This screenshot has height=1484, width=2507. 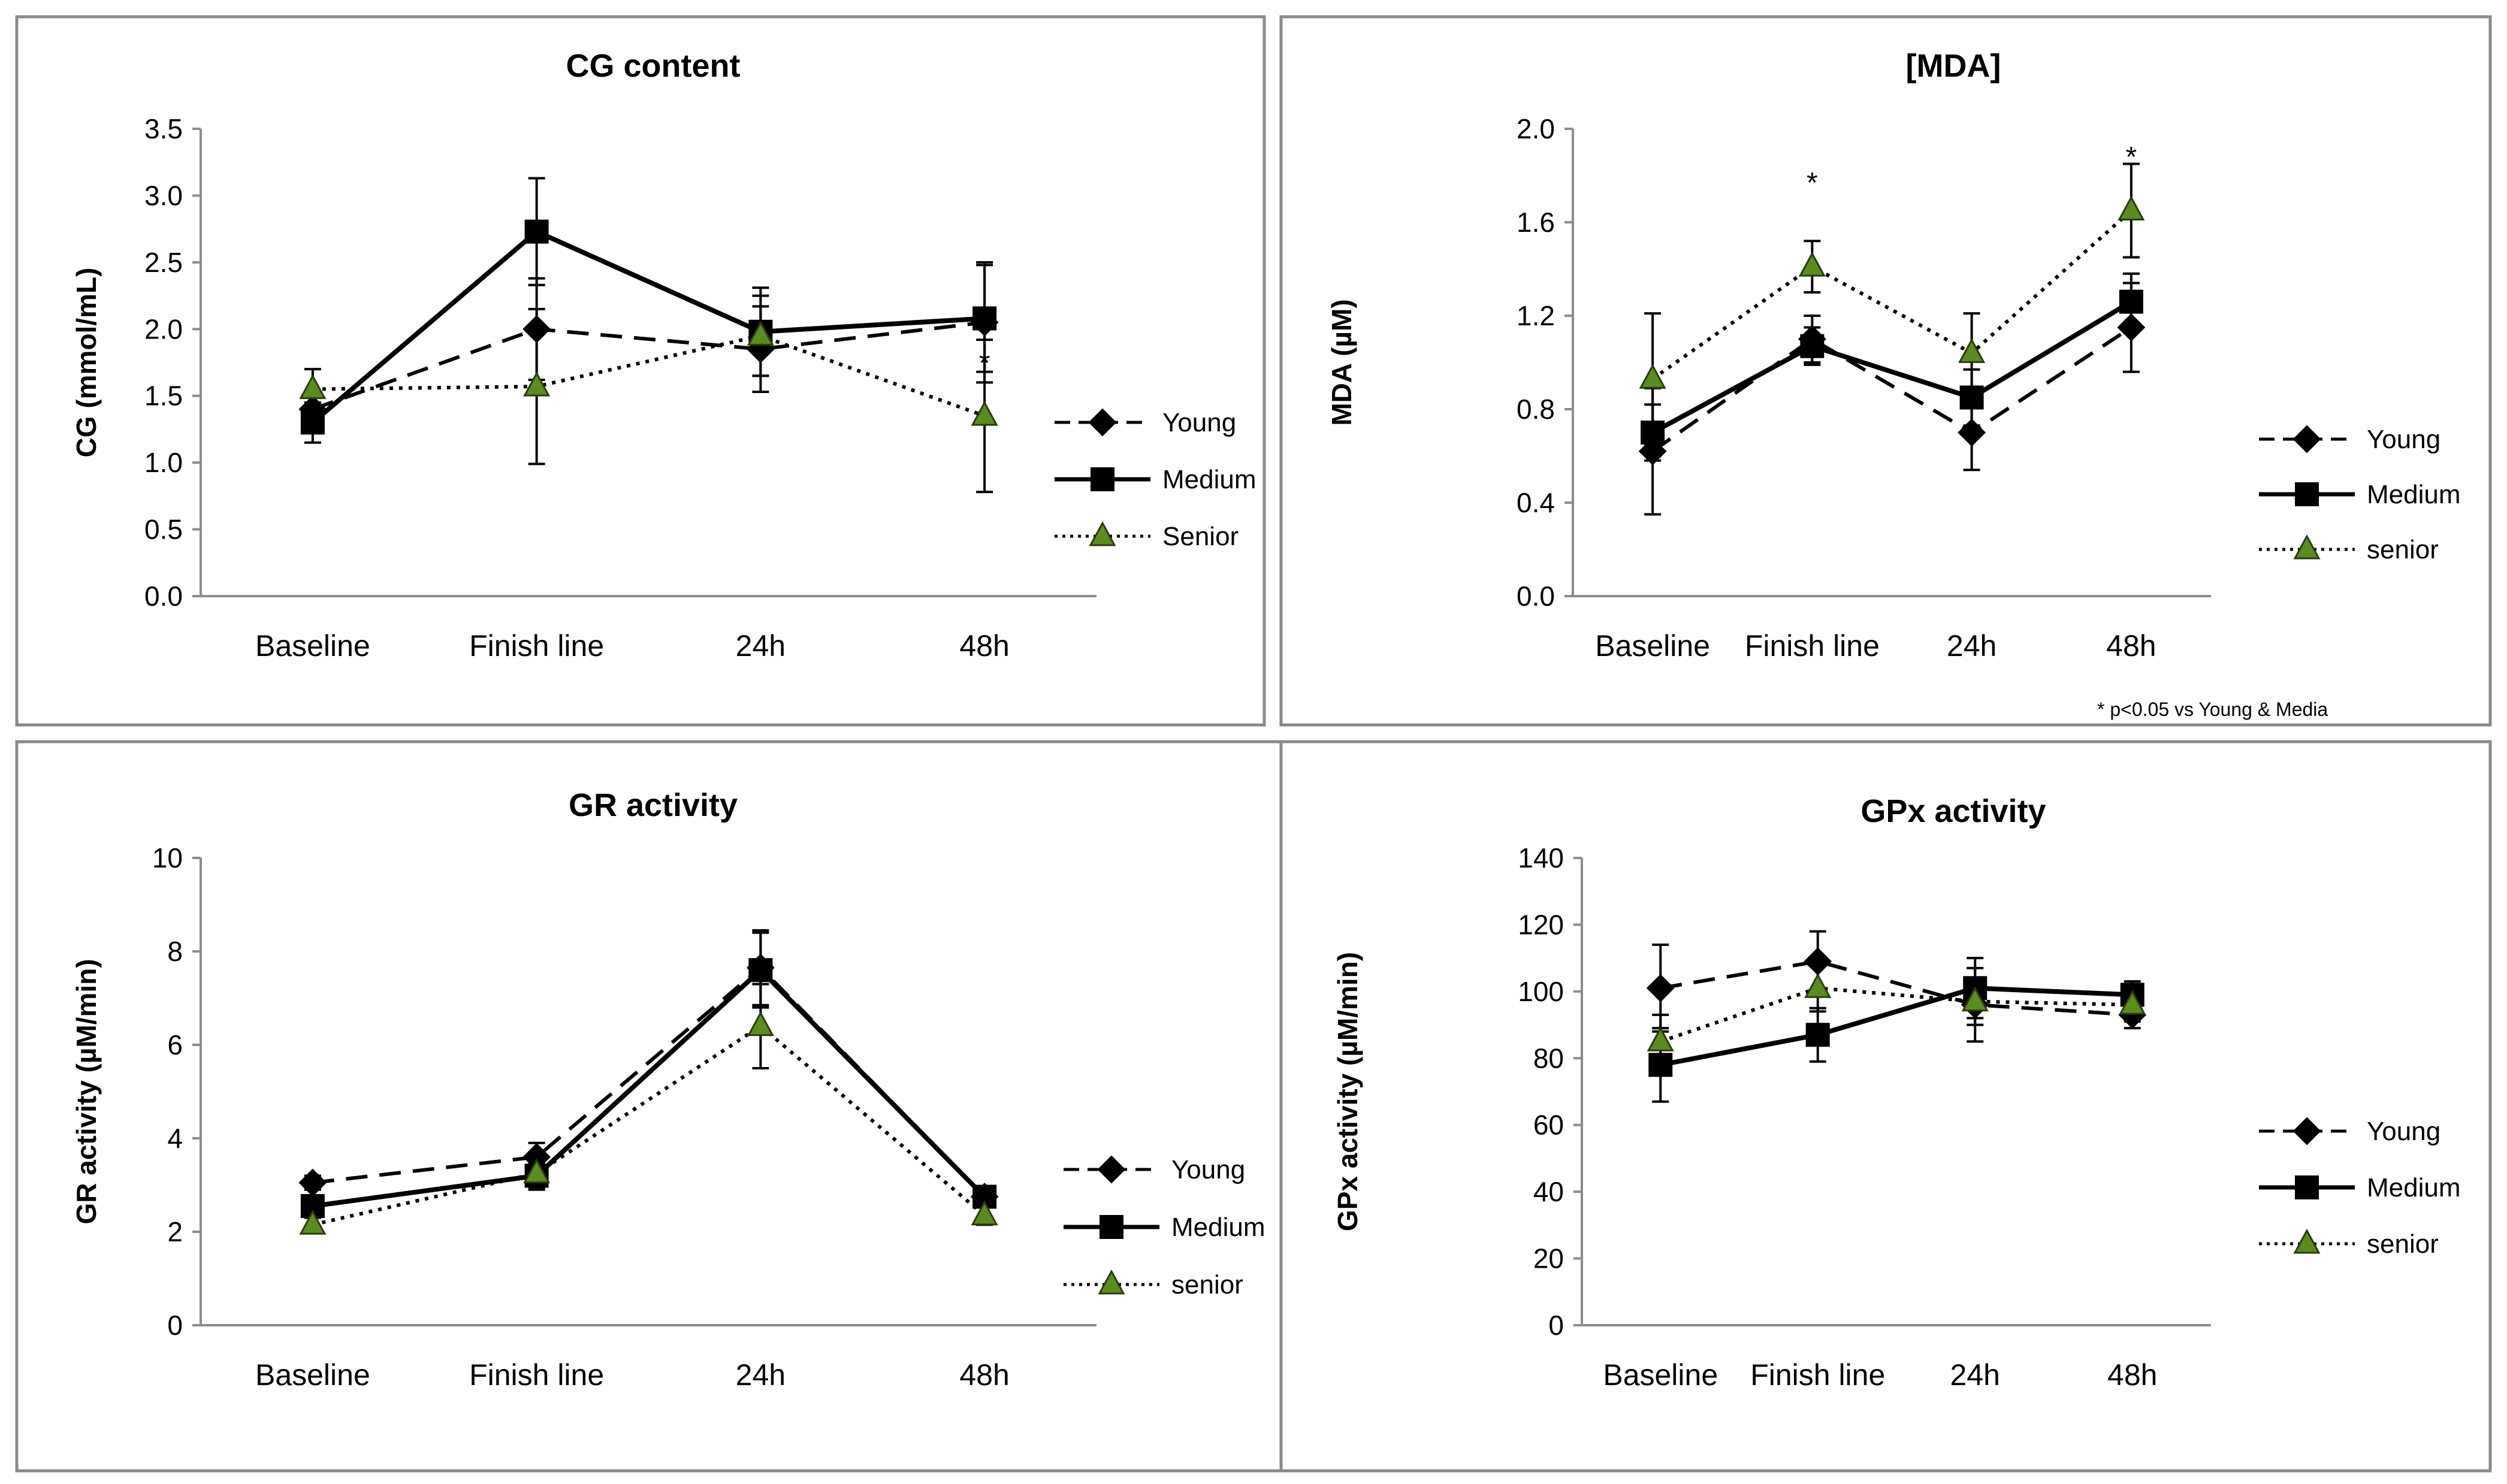 I want to click on y-axis-label: MDA (µM), so click(x=1341, y=362).